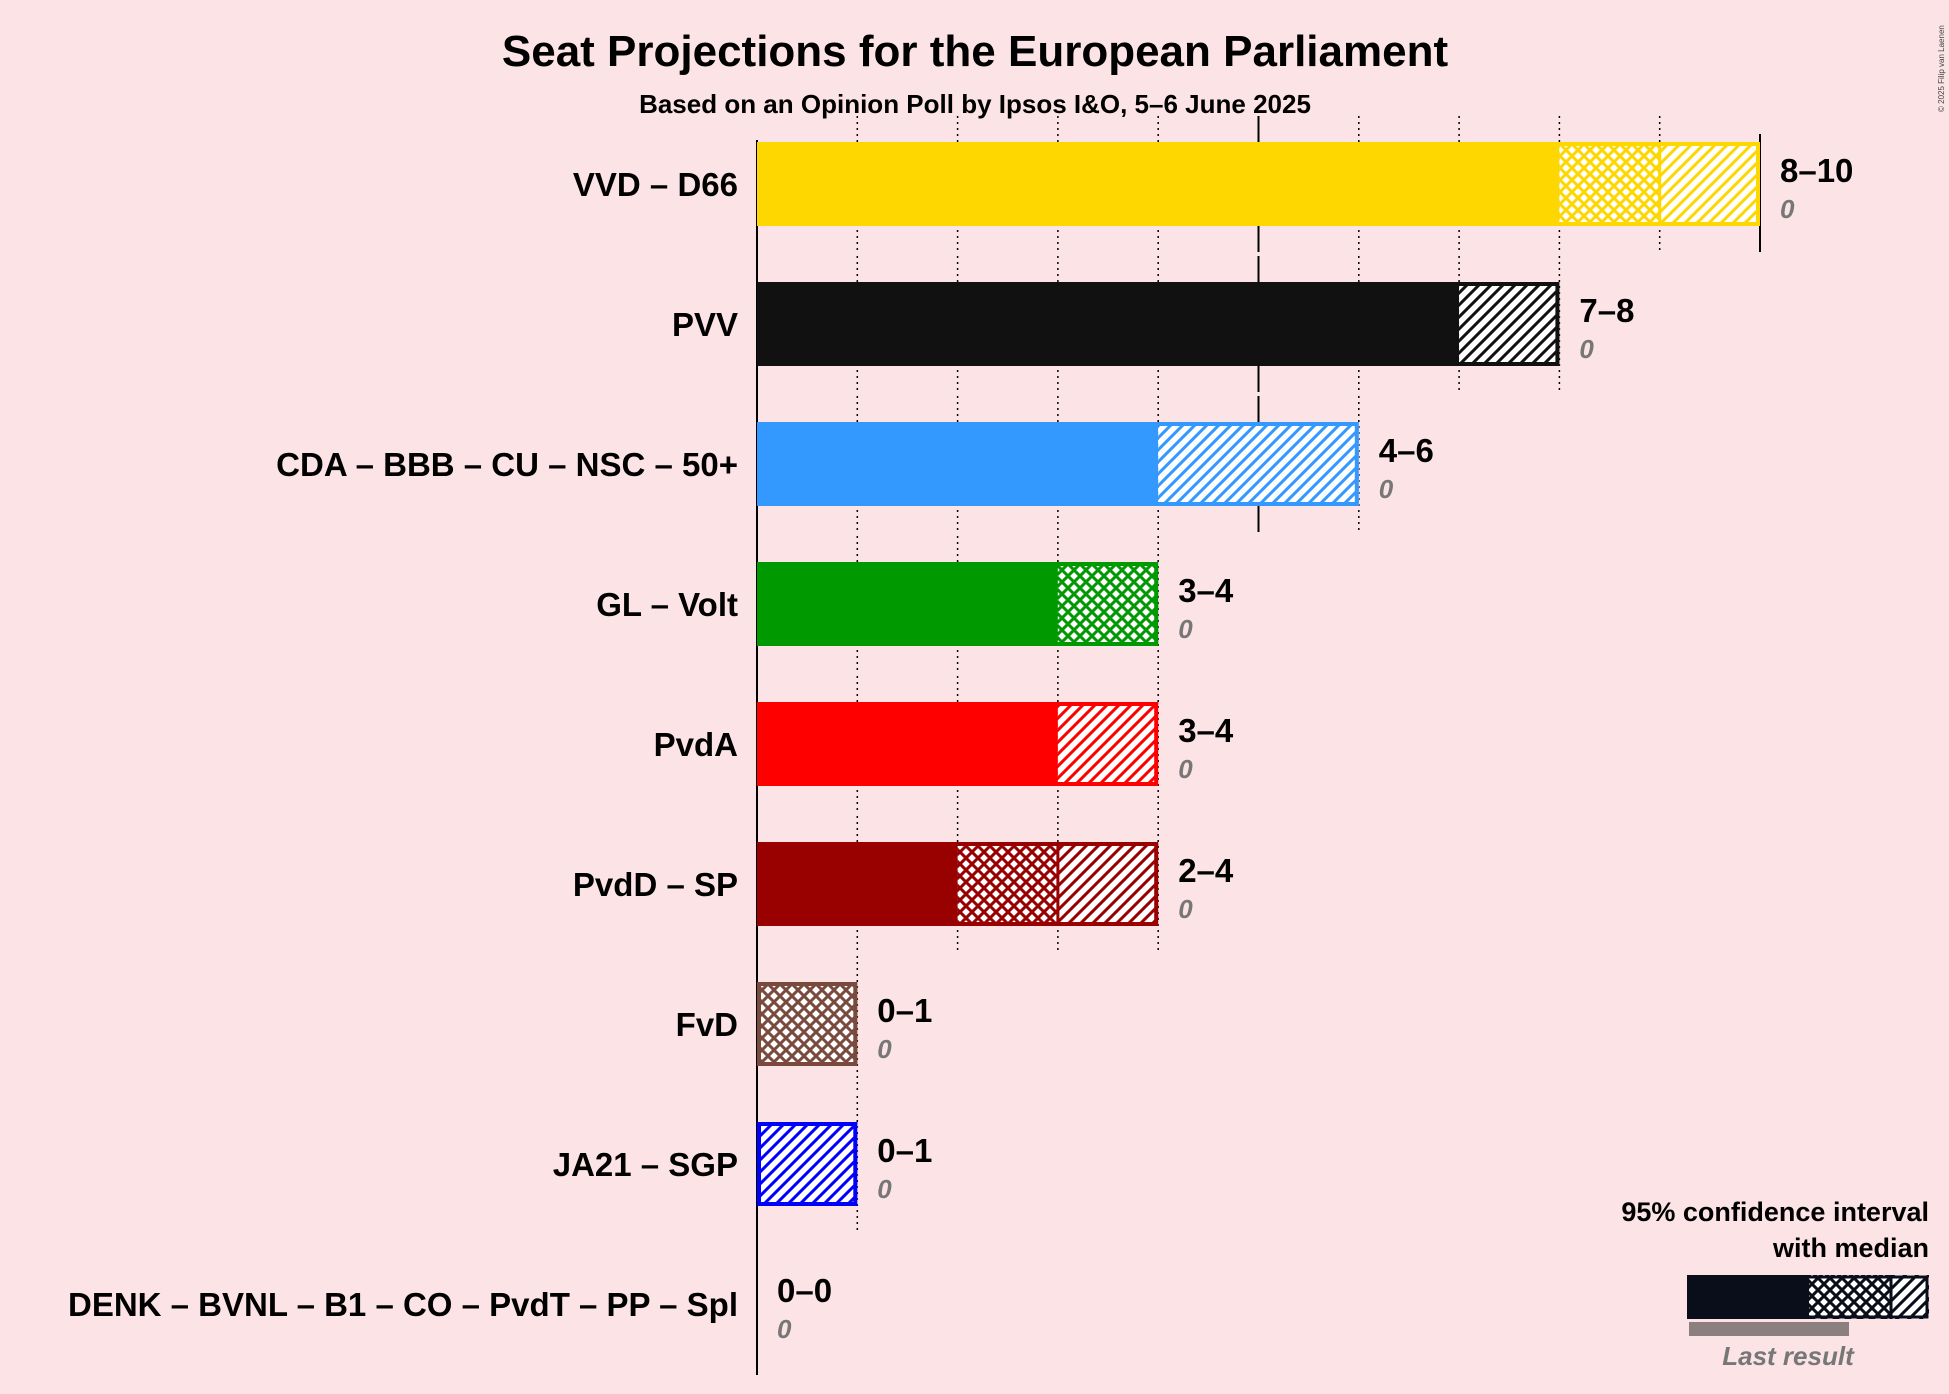 The image size is (1949, 1394). What do you see at coordinates (1941, 68) in the screenshot?
I see `copyright-note: © 2025 Filip van Laenen` at bounding box center [1941, 68].